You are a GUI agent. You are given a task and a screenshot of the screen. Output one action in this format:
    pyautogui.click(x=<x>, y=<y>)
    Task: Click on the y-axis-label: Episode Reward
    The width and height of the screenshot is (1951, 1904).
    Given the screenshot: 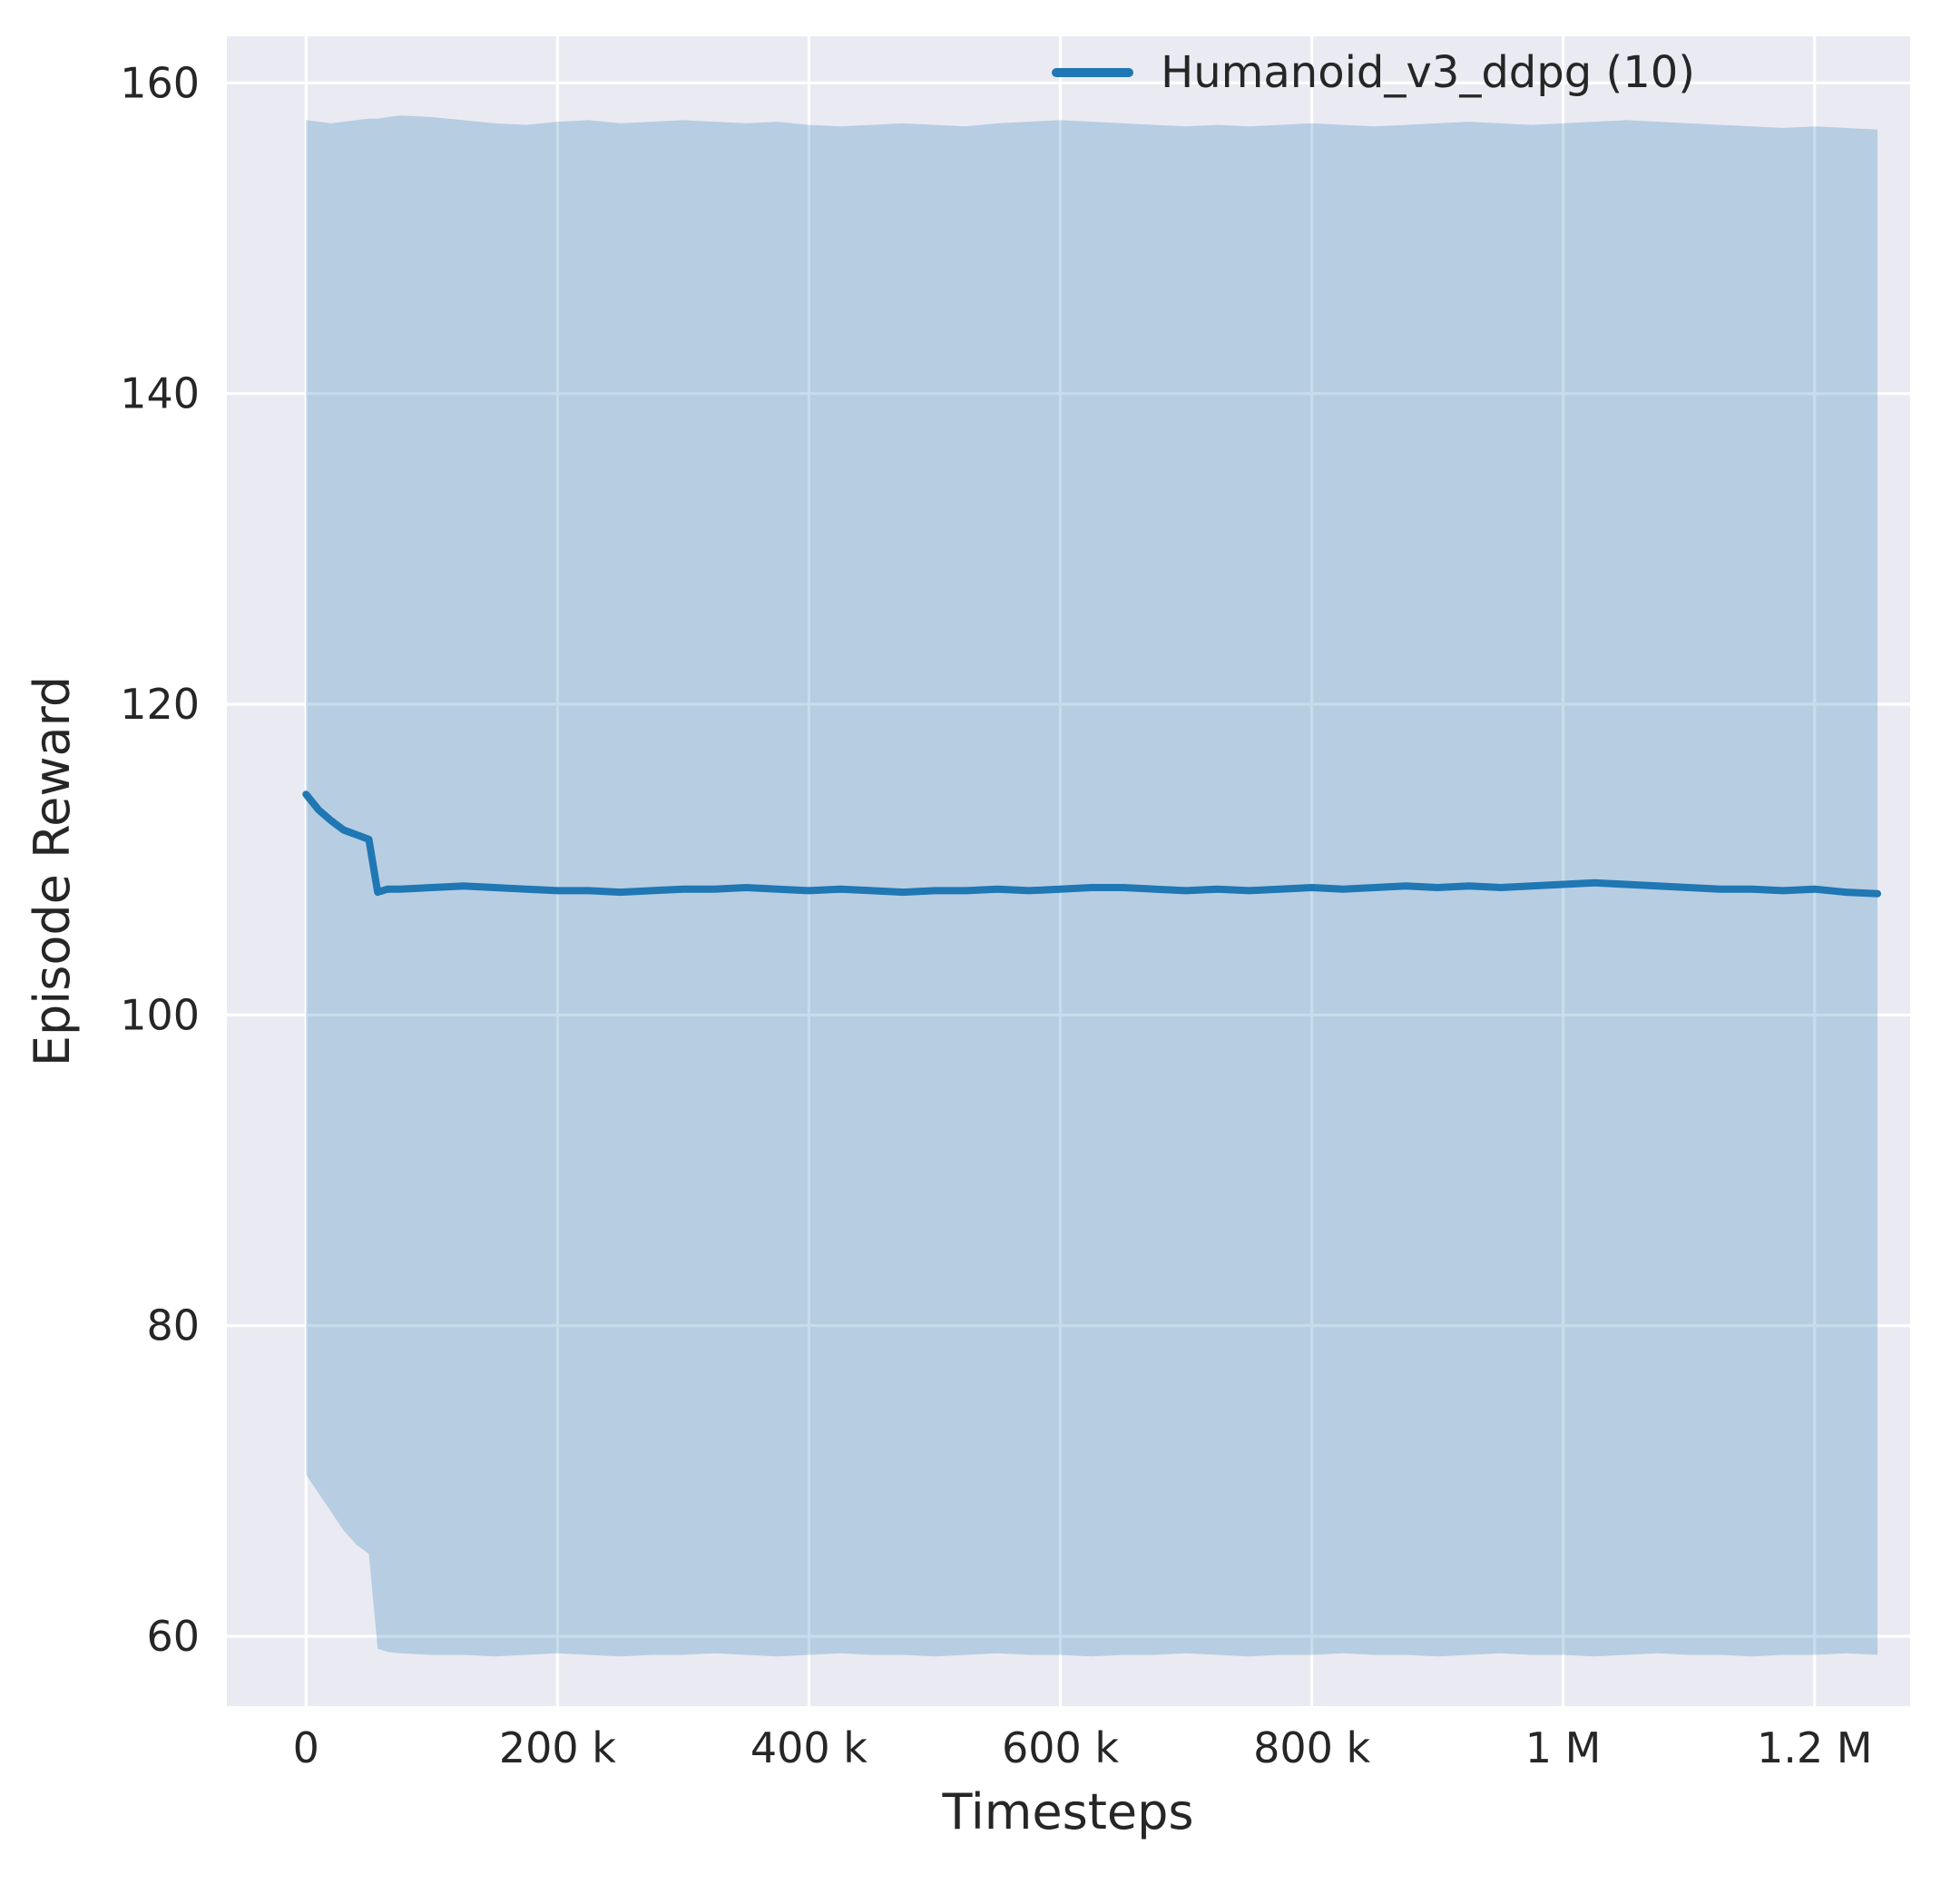 What is the action you would take?
    pyautogui.click(x=52, y=871)
    